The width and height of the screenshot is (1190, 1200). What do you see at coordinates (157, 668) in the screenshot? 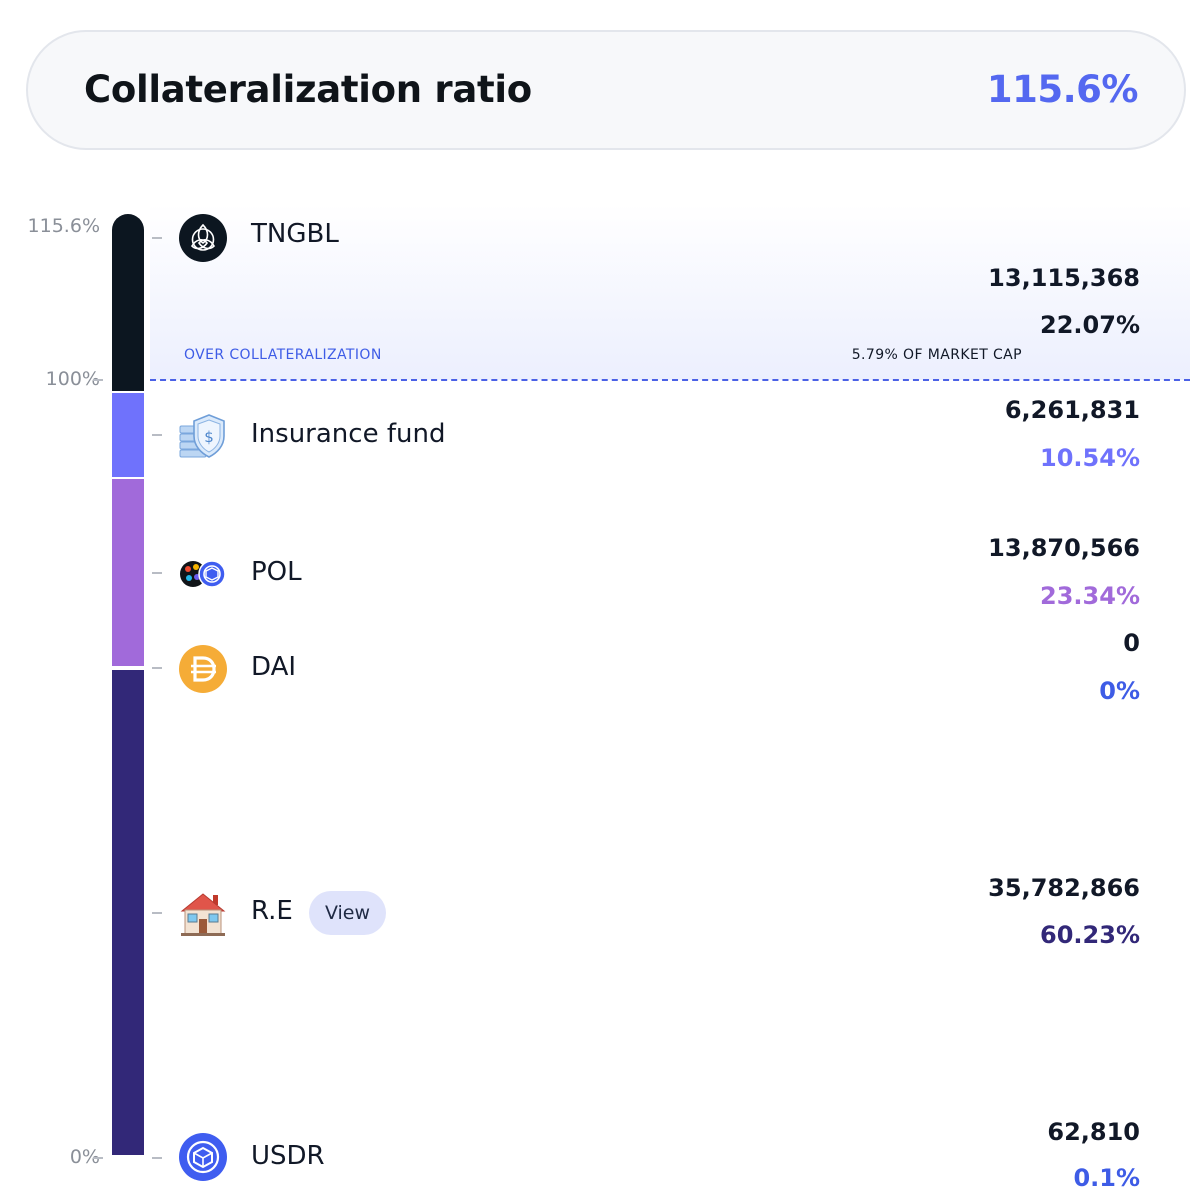
I see `row-tick-dai` at bounding box center [157, 668].